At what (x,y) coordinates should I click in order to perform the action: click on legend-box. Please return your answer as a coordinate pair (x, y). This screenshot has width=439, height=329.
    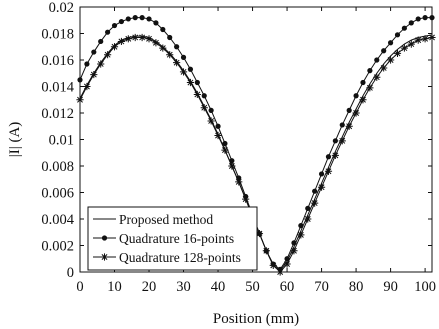
    Looking at the image, I should click on (172, 238).